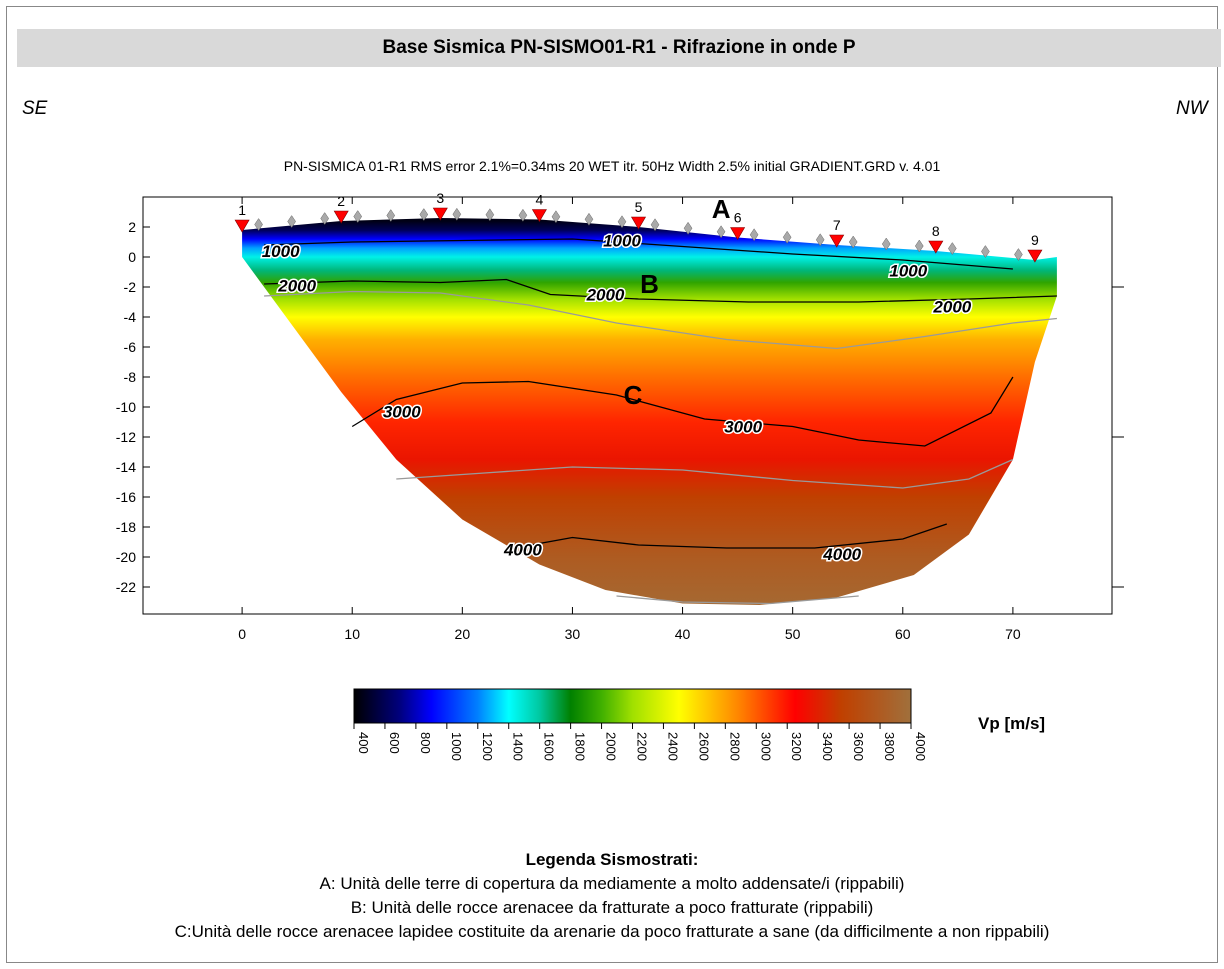  What do you see at coordinates (660, 290) in the screenshot?
I see `contour-2000` at bounding box center [660, 290].